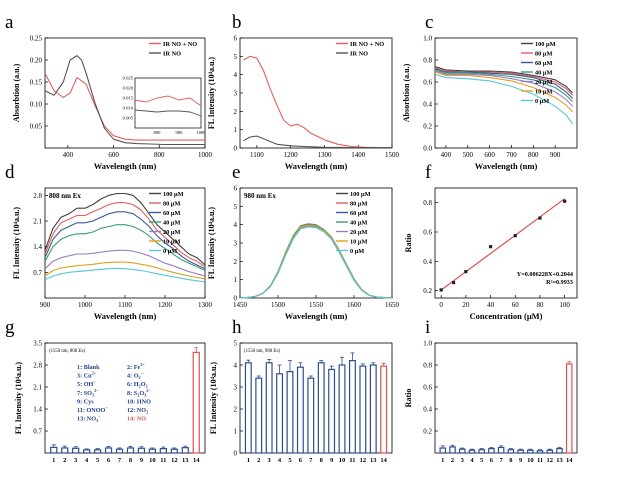 The width and height of the screenshot is (627, 484). What do you see at coordinates (540, 305) in the screenshot?
I see `x-tick-label: 80` at bounding box center [540, 305].